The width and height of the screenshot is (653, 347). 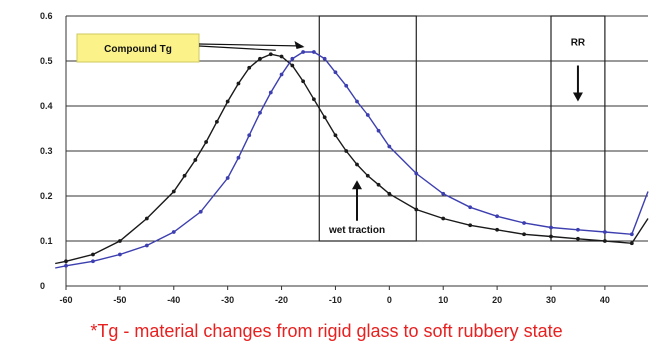 I want to click on rr-label: RR, so click(x=578, y=42).